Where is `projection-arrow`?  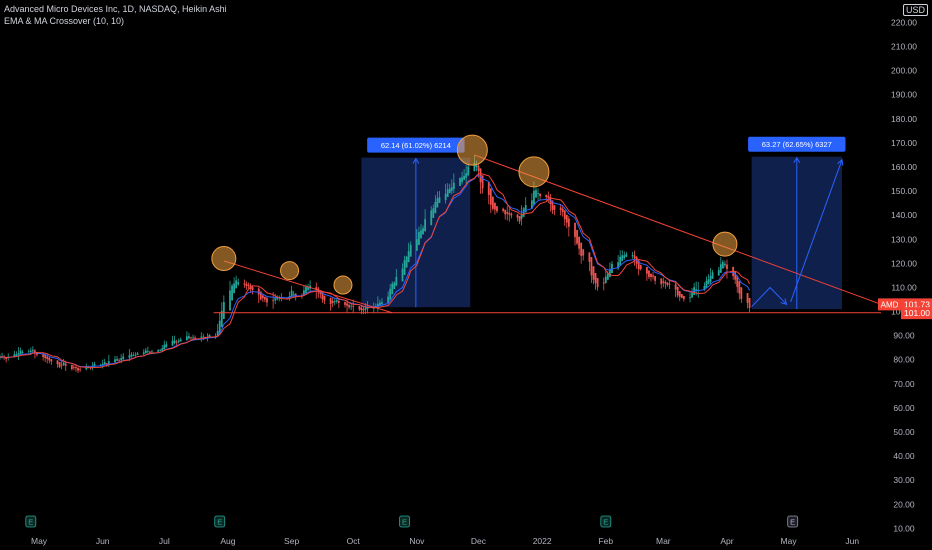
projection-arrow is located at coordinates (816, 231).